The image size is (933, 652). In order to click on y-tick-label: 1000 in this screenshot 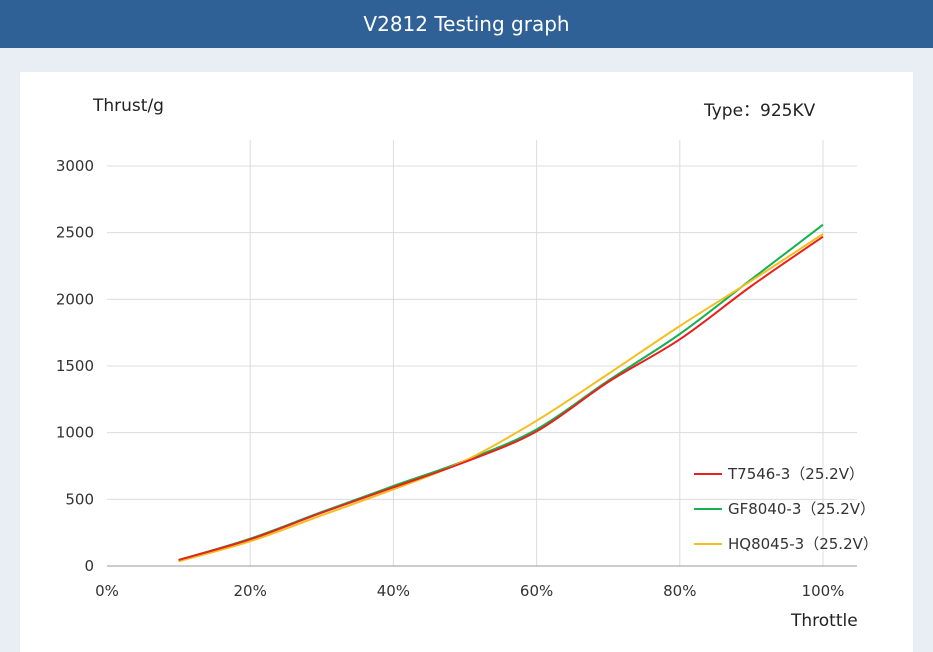, I will do `click(75, 433)`.